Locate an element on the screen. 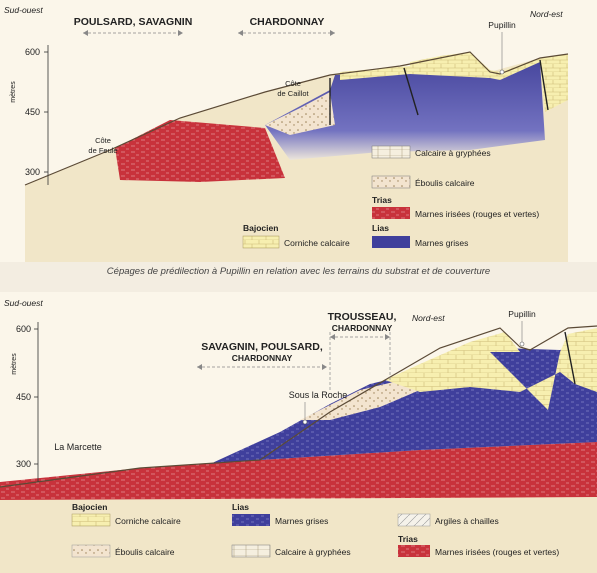 This screenshot has width=597, height=573. direction-ne-bottom: Nord-est is located at coordinates (428, 318).